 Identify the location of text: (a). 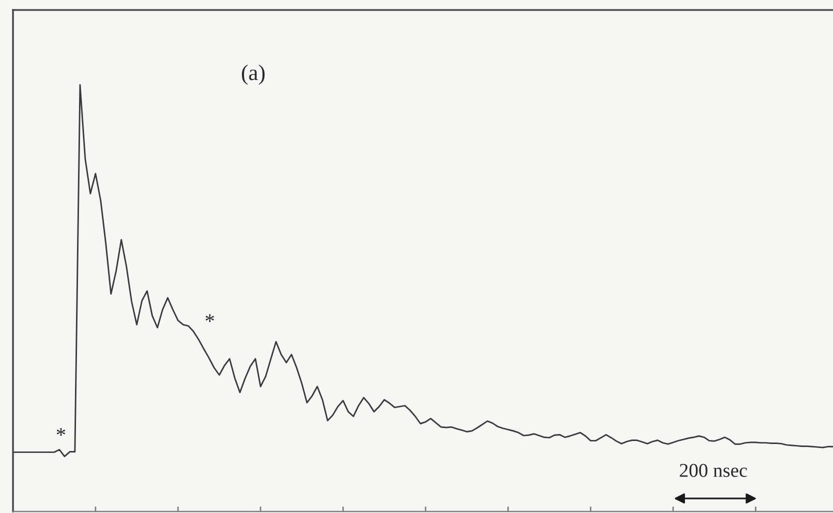
(253, 74).